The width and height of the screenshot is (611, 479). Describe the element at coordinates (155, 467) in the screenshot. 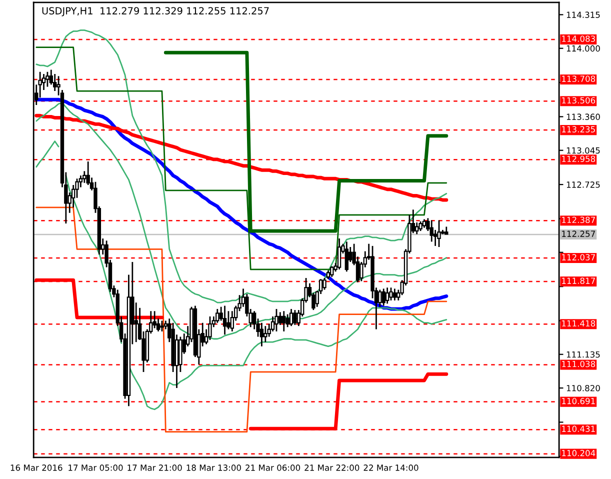

I see `x-tick-label: 17 Mar 21:00` at that location.